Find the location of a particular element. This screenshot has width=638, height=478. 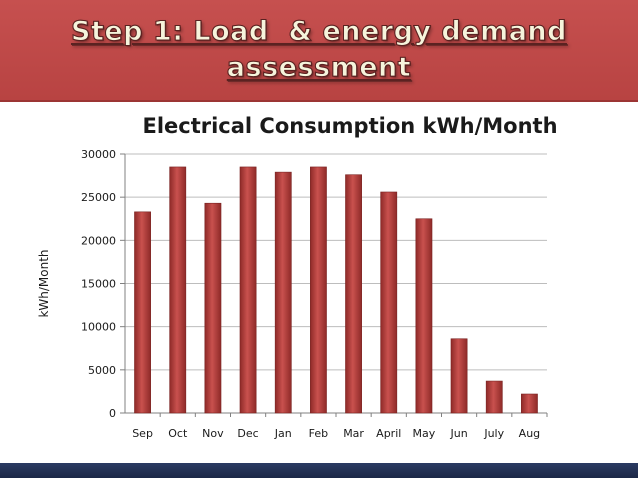

x-tick-label: Jun is located at coordinates (458, 433).